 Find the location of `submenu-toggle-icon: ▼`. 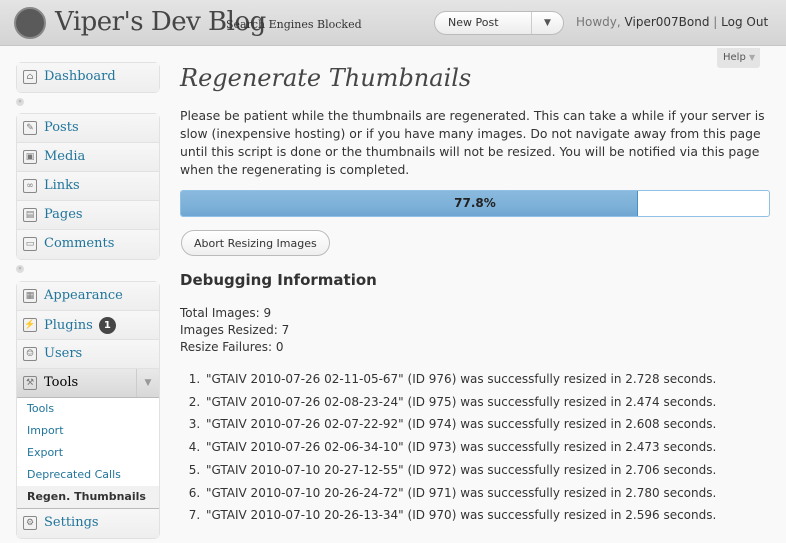

submenu-toggle-icon: ▼ is located at coordinates (147, 383).